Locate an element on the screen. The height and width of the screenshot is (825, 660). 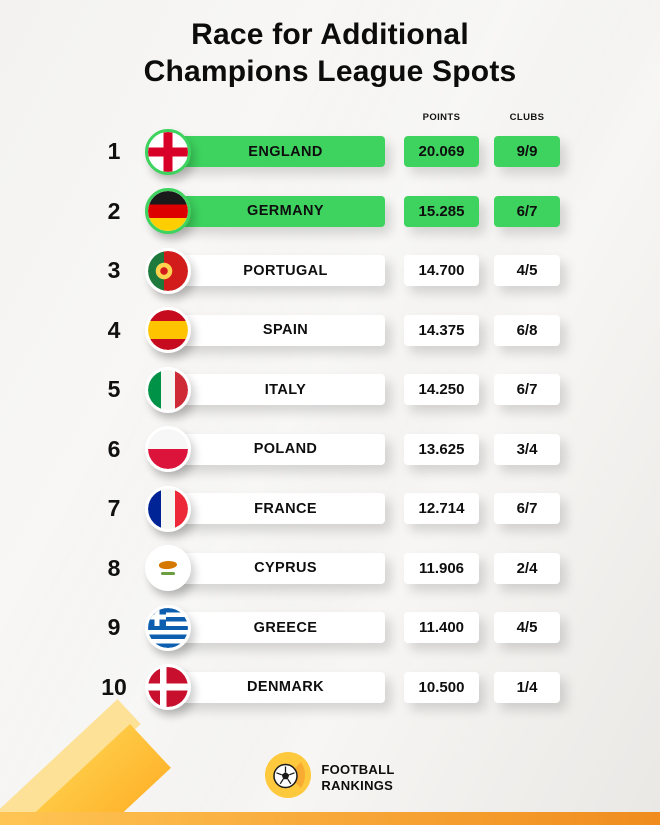
rank-label: 1 is located at coordinates (114, 151).